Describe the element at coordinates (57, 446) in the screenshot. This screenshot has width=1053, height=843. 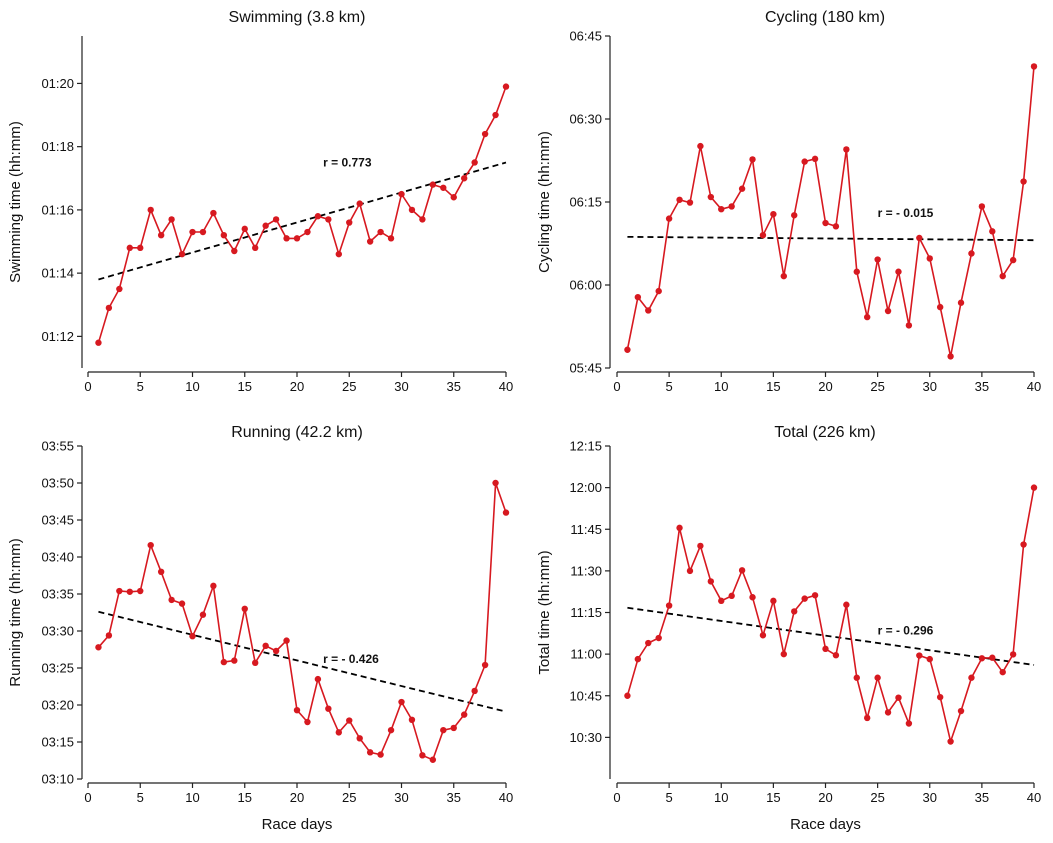
I see `y-tick-label: 03:55` at that location.